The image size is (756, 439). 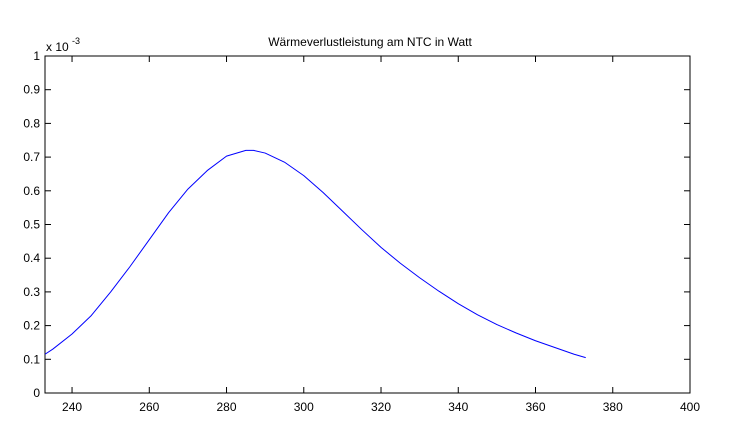 I want to click on x-tick-label: 340, so click(x=458, y=407).